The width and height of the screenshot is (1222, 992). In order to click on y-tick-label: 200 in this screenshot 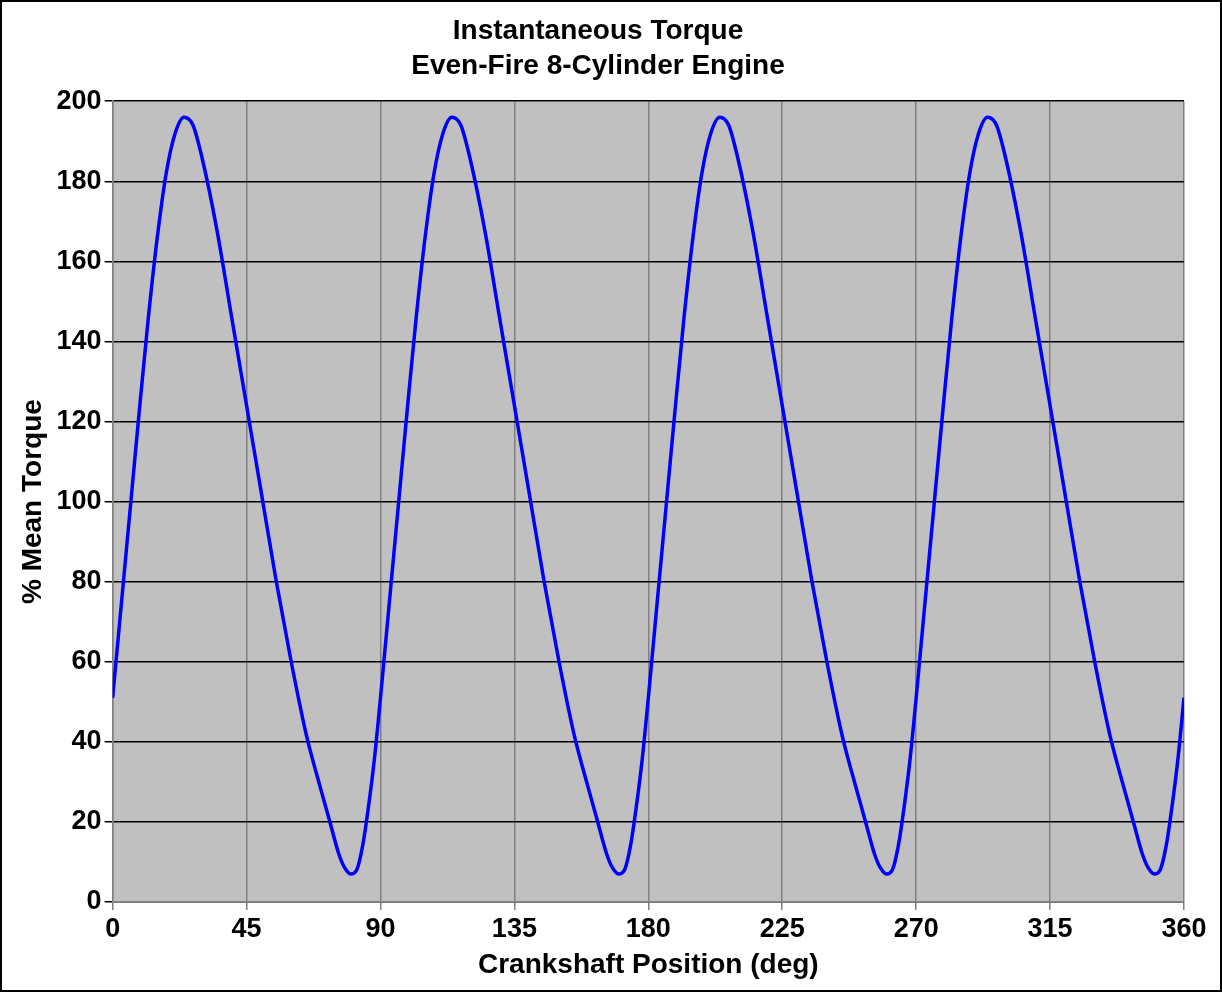, I will do `click(79, 99)`.